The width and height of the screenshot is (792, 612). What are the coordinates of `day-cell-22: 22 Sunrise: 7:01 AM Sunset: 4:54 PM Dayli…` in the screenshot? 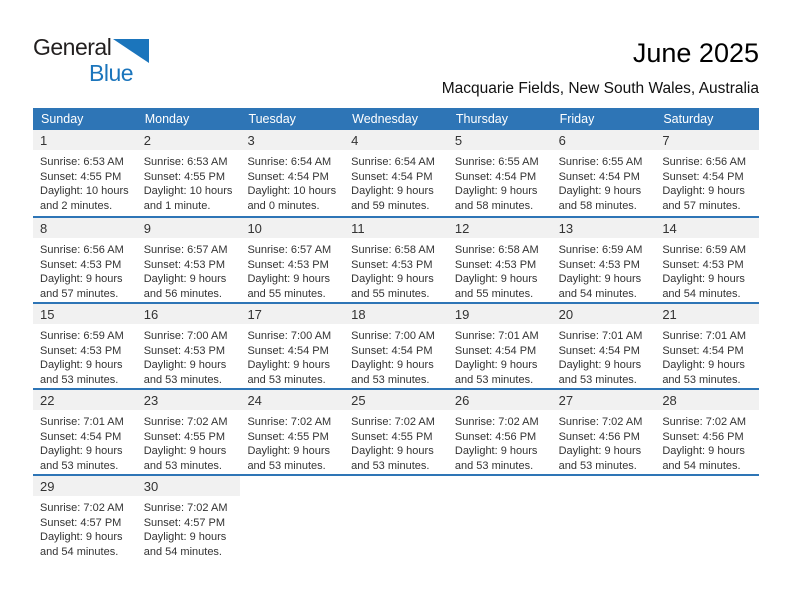 It's located at (85, 432).